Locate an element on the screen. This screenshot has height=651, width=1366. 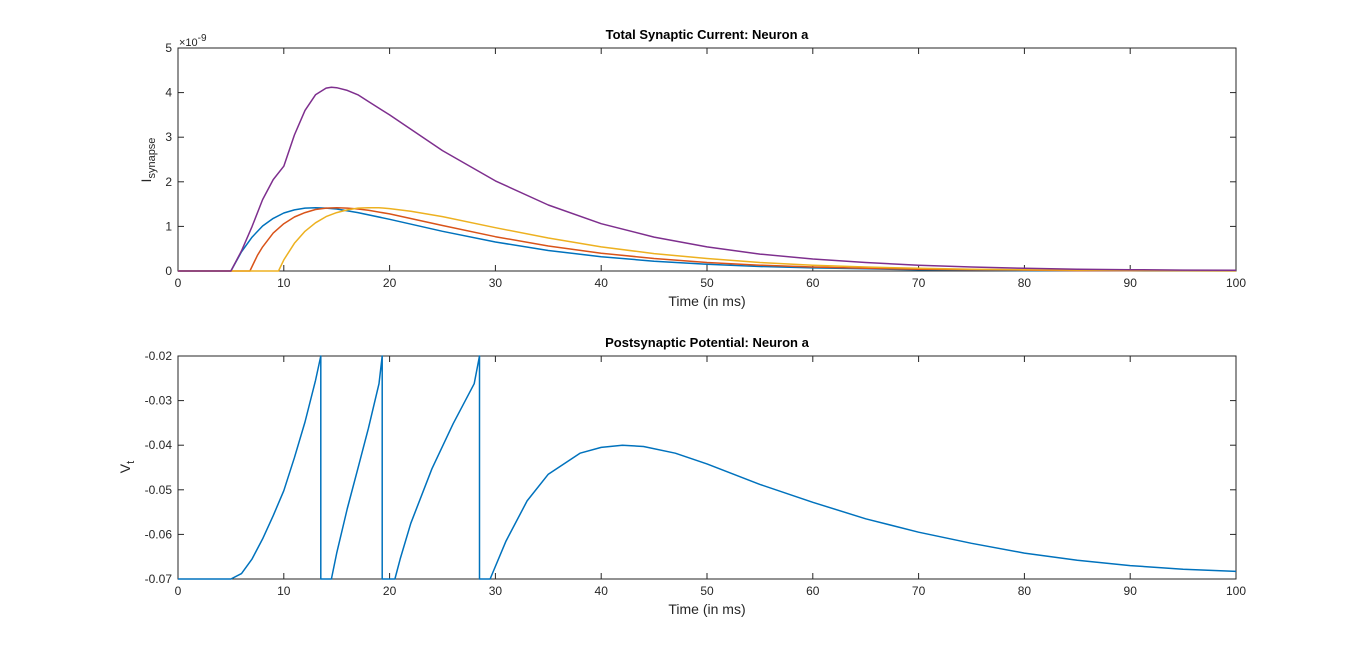
potential-y-label-main: V is located at coordinates (125, 468).